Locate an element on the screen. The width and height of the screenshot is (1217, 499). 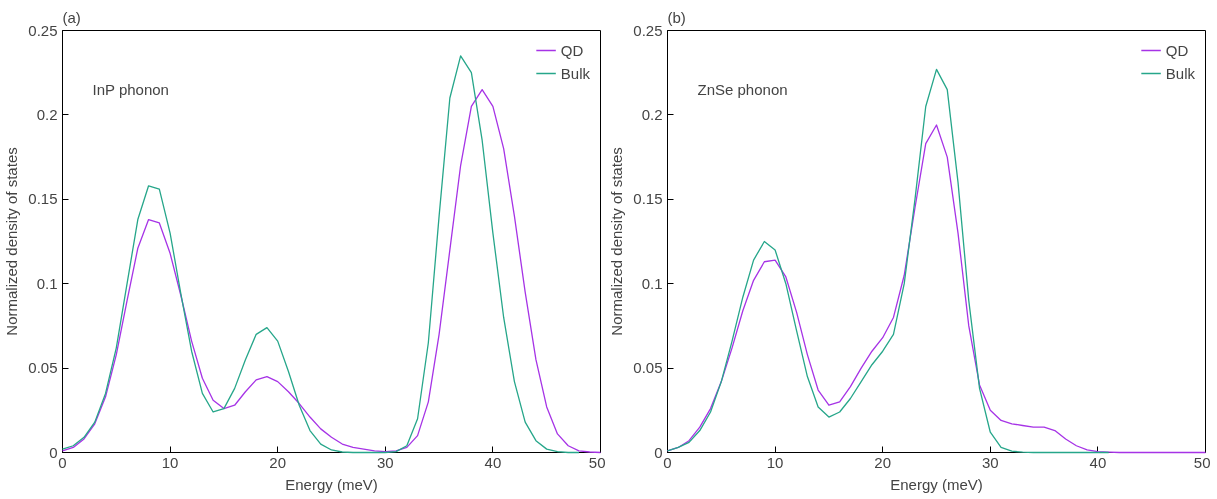
chart-title: (b) is located at coordinates (676, 17).